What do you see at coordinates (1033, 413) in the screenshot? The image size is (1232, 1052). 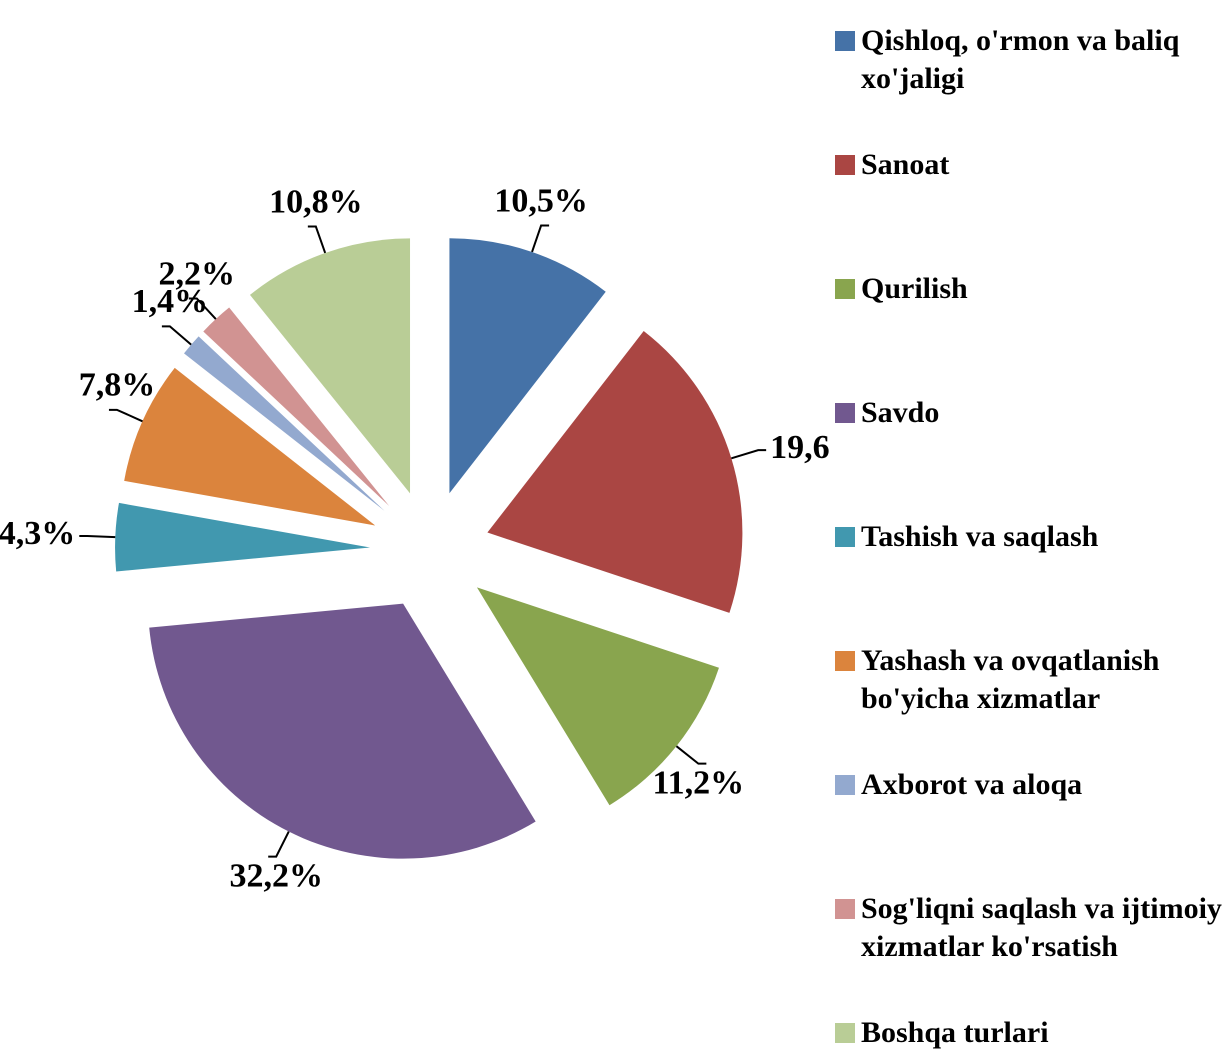 I see `legend-entry: Savdo` at bounding box center [1033, 413].